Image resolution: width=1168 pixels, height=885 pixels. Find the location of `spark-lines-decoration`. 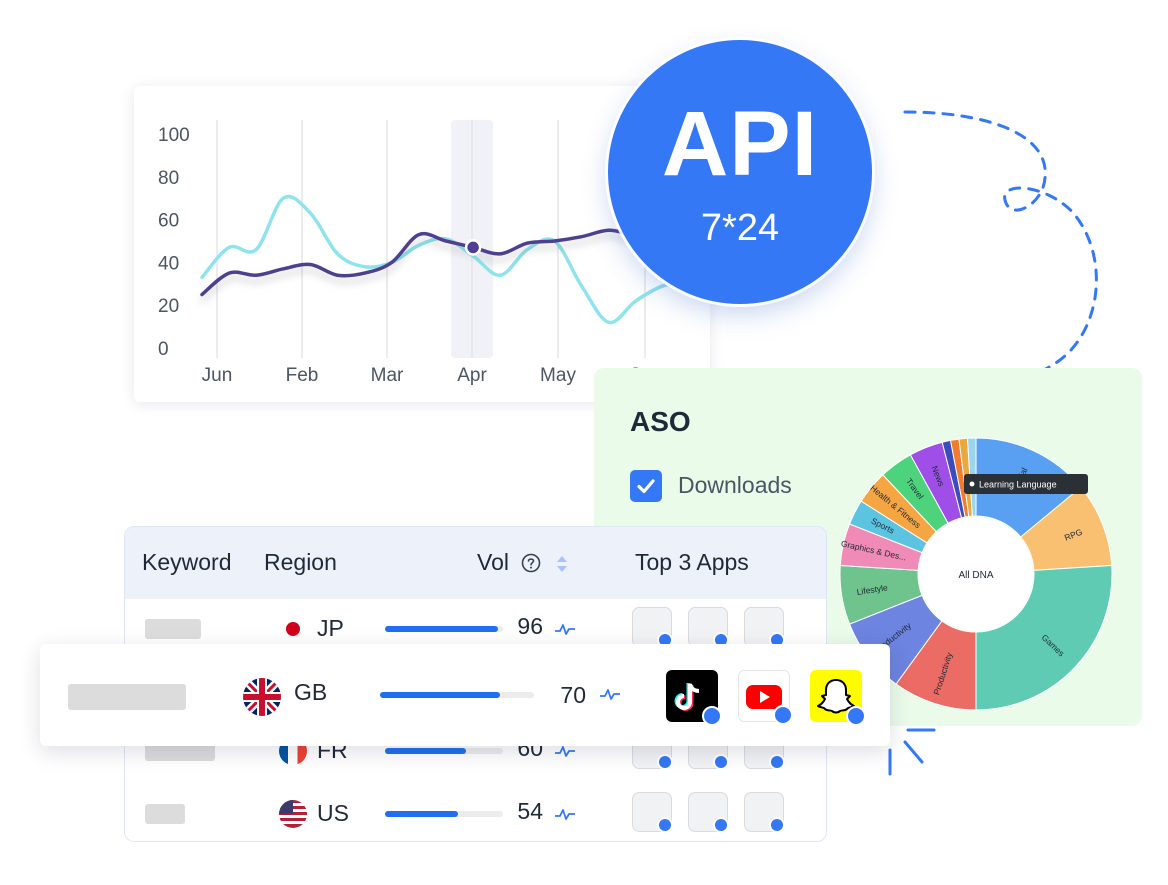

spark-lines-decoration is located at coordinates (912, 752).